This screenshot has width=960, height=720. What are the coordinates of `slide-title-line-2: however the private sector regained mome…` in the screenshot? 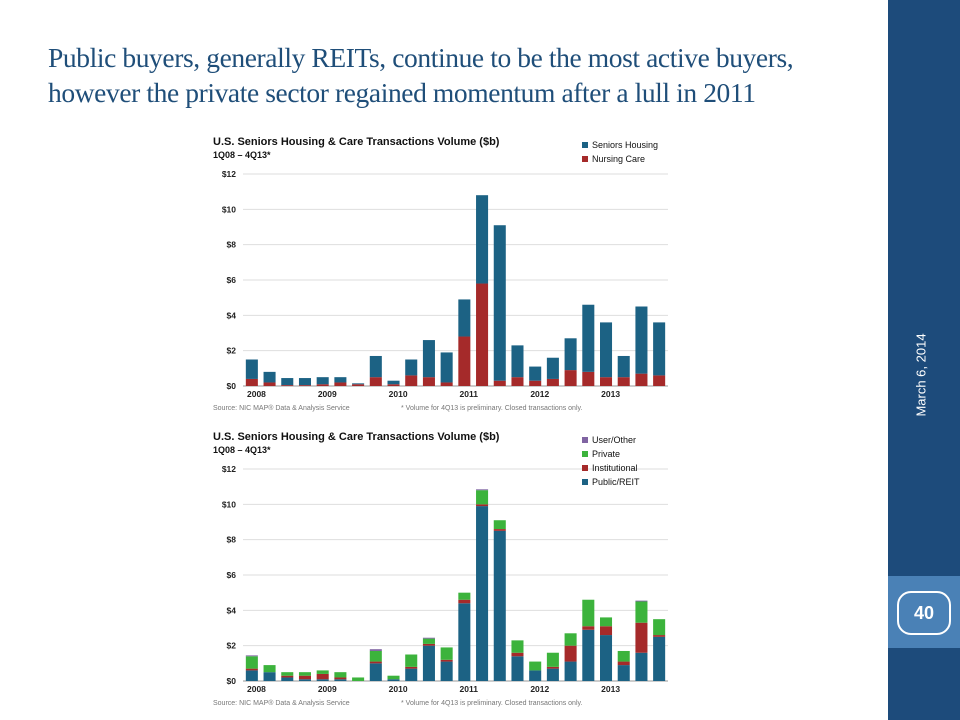 It's located at (402, 92).